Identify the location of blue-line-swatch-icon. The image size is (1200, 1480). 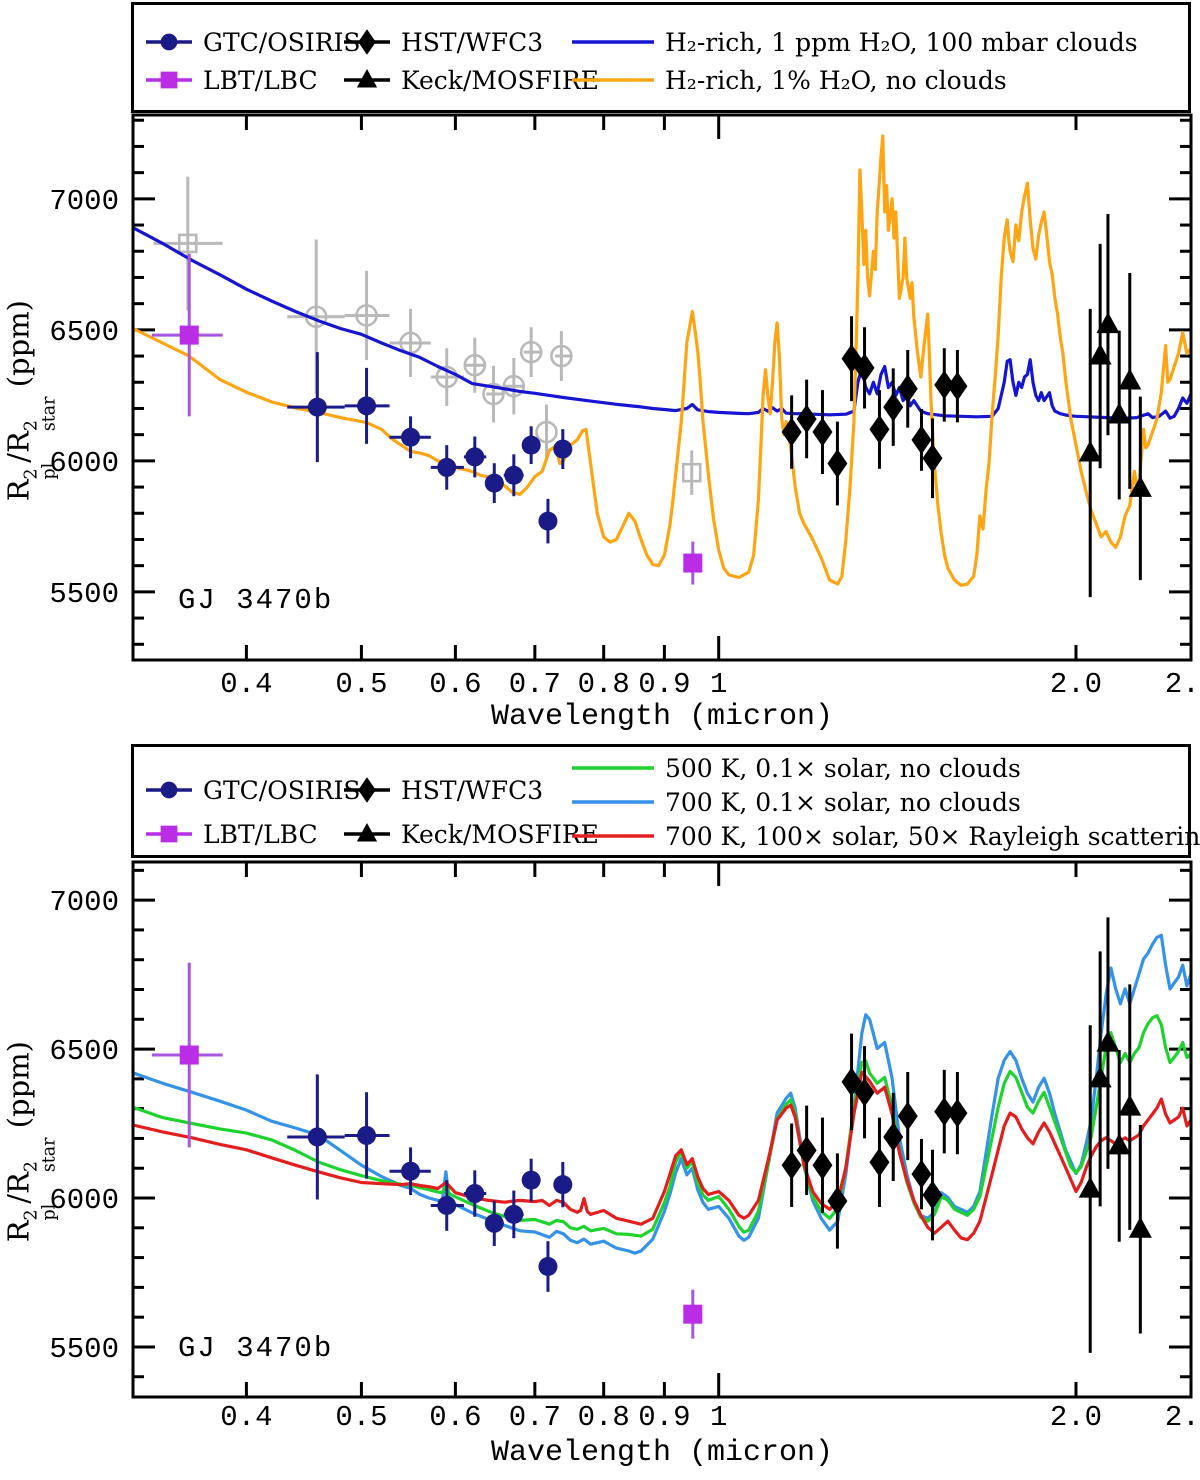
(613, 42).